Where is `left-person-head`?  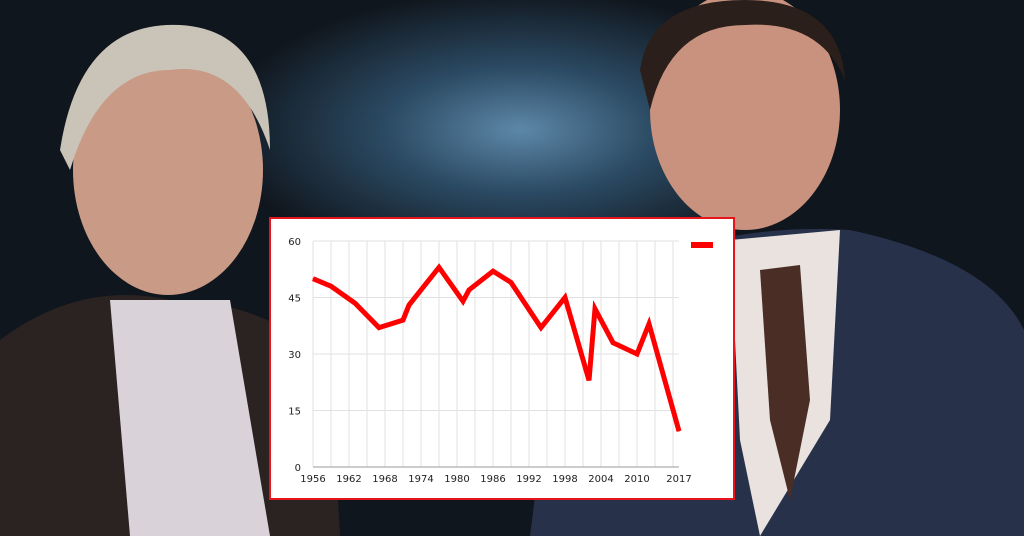 left-person-head is located at coordinates (168, 170).